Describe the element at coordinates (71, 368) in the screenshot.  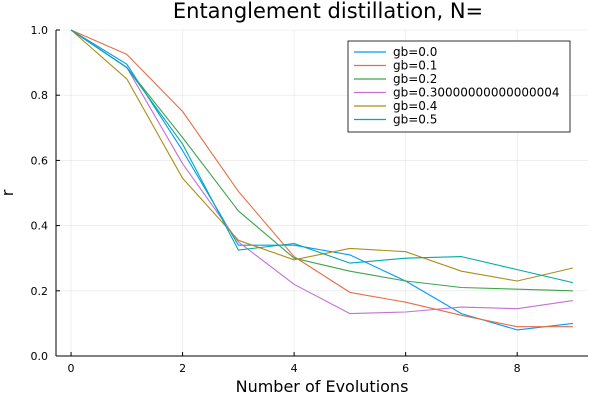
I see `x-tick-label: 0` at that location.